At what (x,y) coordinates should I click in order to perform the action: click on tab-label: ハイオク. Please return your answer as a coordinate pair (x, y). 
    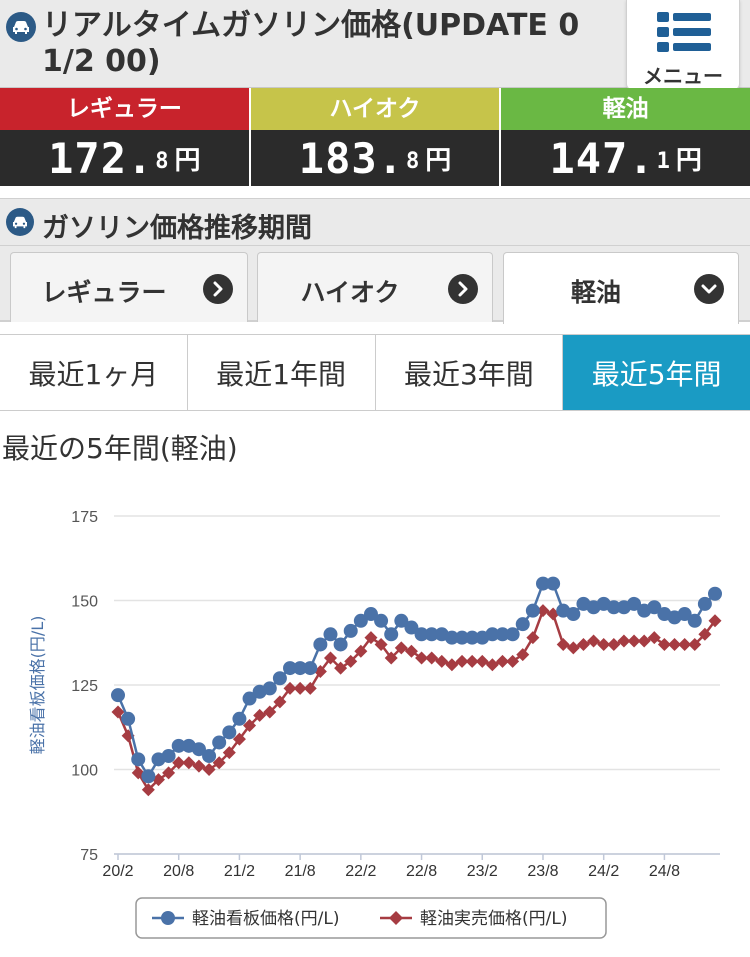
    Looking at the image, I should click on (350, 292).